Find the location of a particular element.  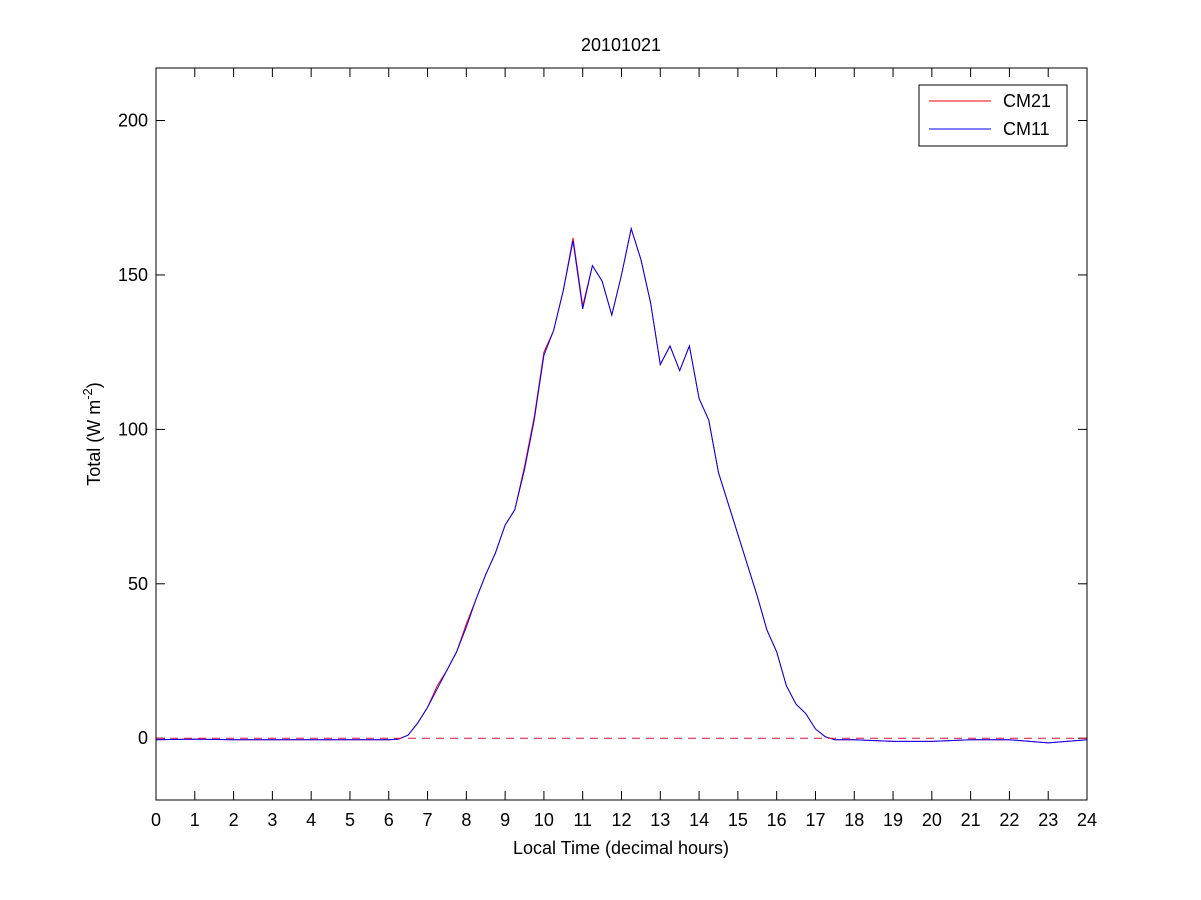

x-tick-label: 12 is located at coordinates (621, 820).